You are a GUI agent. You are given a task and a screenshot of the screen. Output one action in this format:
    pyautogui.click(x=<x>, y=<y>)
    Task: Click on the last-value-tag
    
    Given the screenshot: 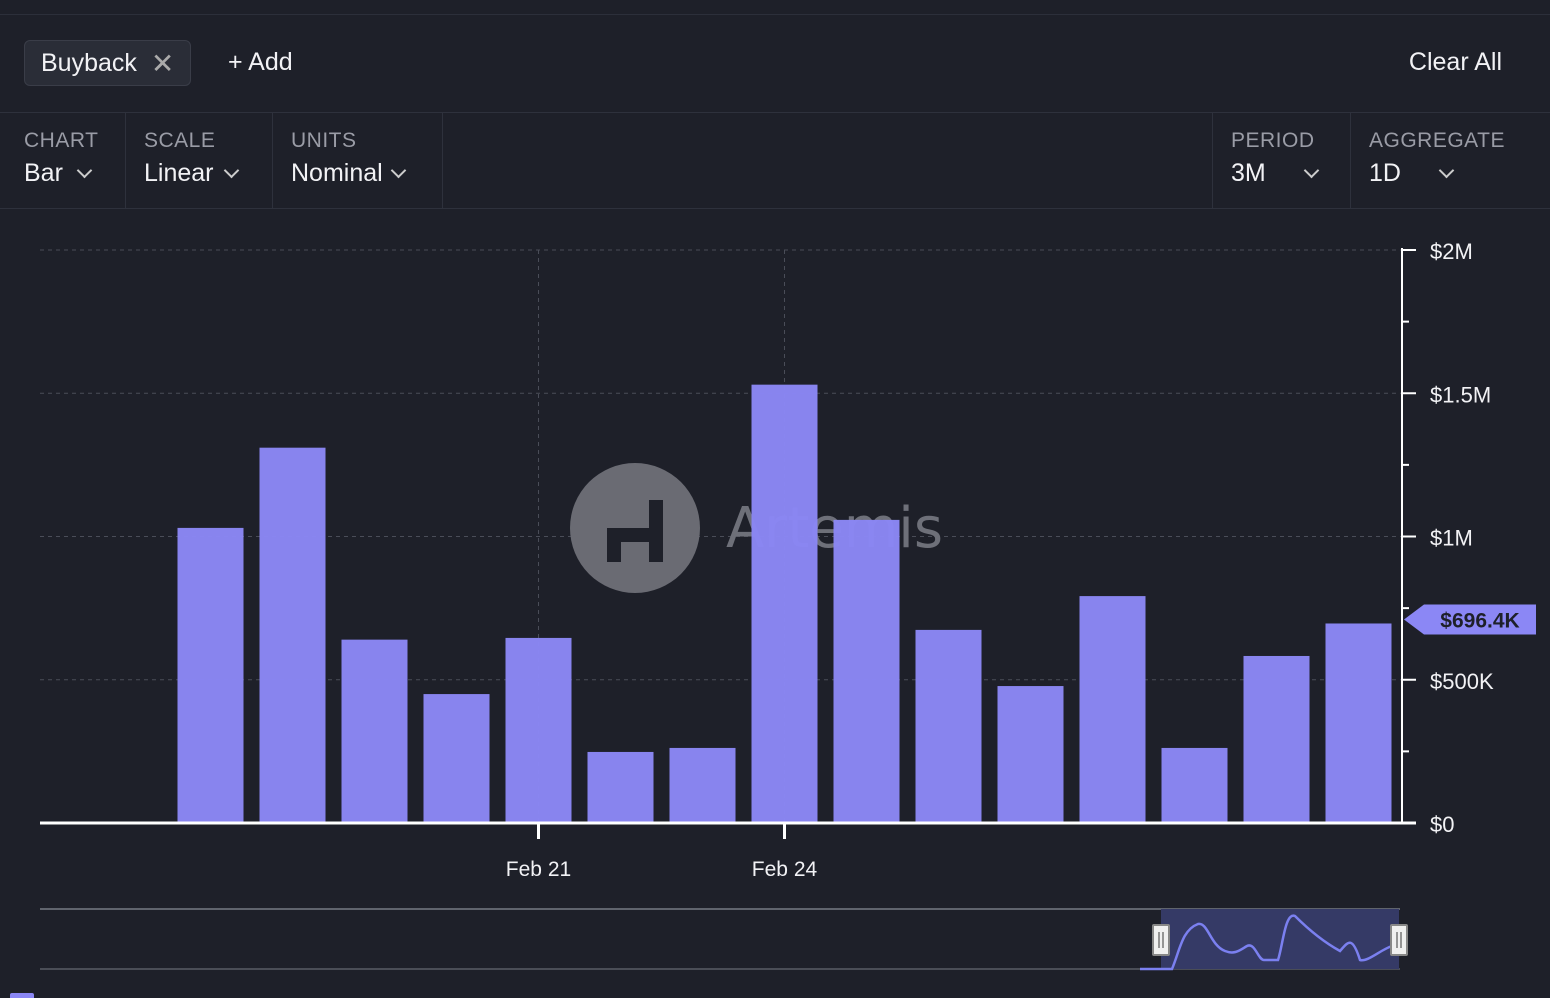 What is the action you would take?
    pyautogui.click(x=1470, y=619)
    